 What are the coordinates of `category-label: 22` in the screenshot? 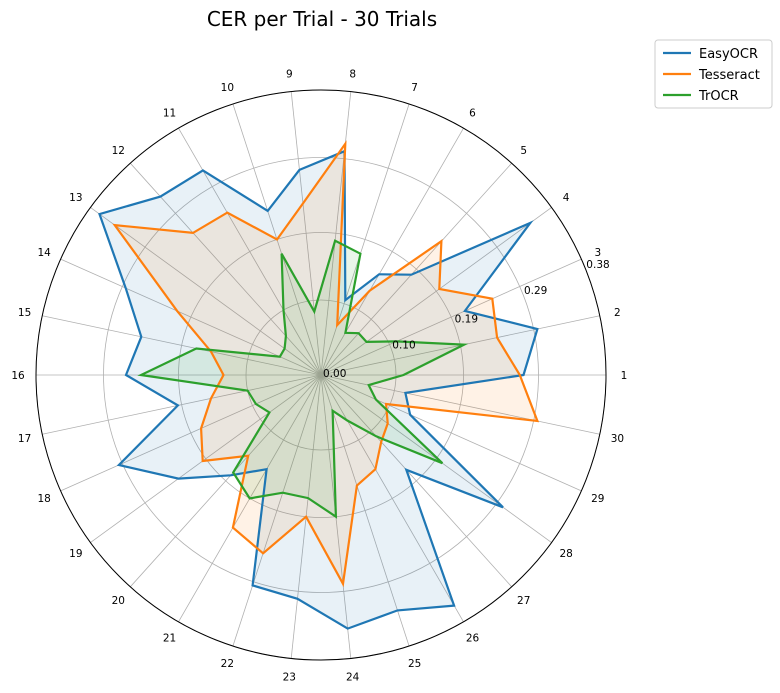 It's located at (227, 664).